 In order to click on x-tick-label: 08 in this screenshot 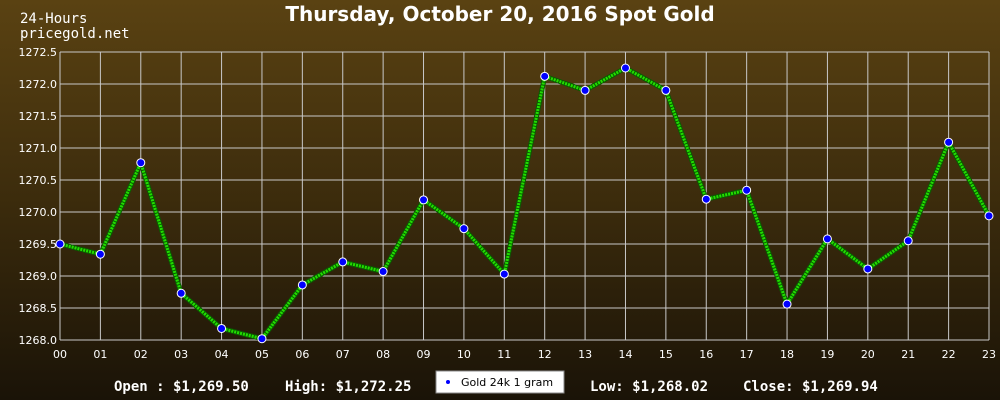, I will do `click(383, 354)`.